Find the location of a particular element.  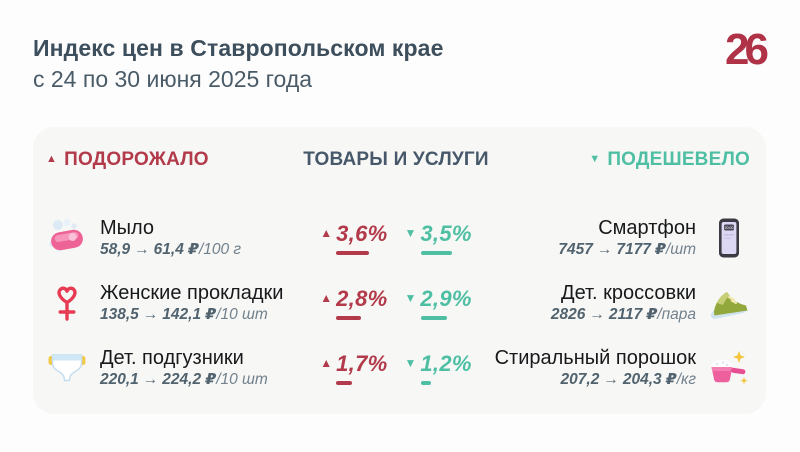

item-name: Дет. кроссовки is located at coordinates (628, 292).